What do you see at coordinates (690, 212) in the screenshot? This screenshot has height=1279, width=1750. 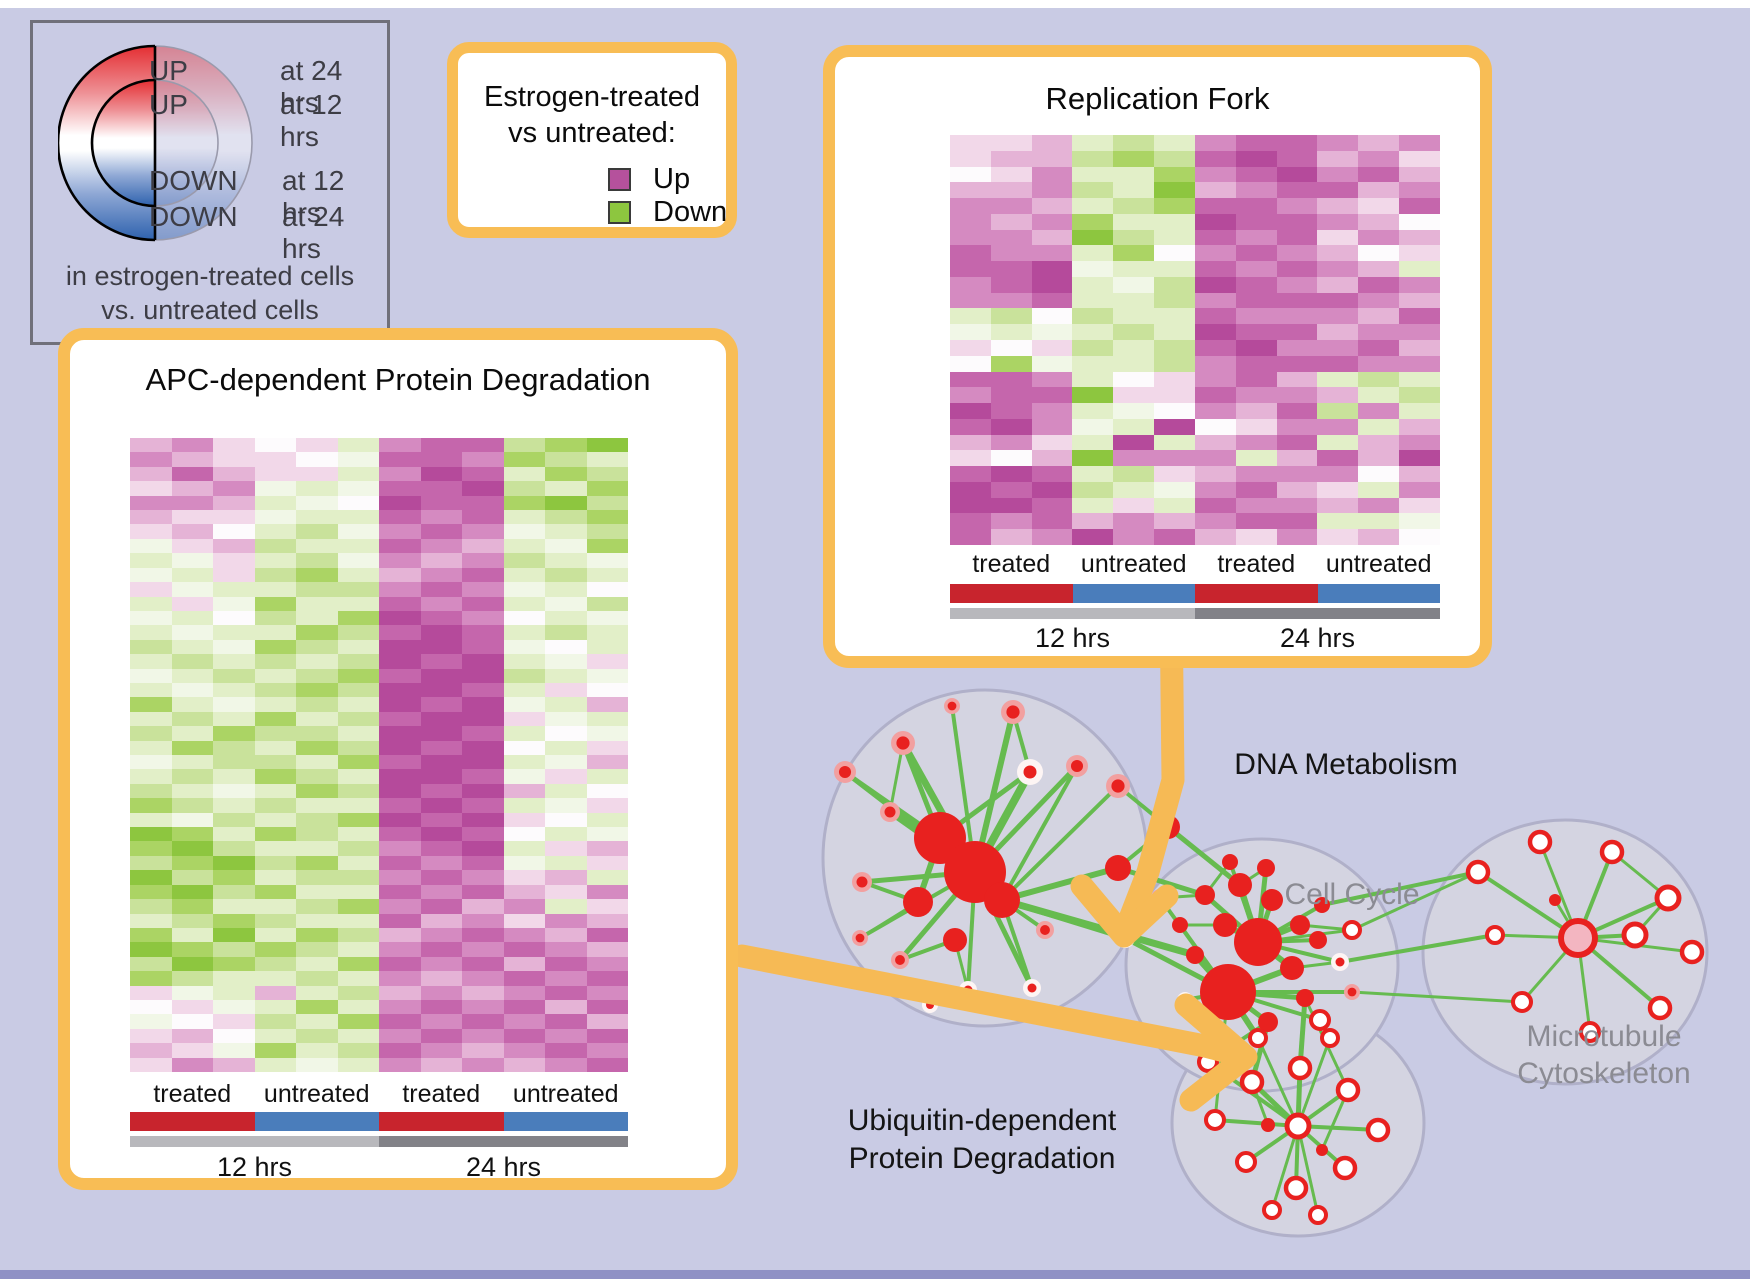 I see `down-label: Down` at bounding box center [690, 212].